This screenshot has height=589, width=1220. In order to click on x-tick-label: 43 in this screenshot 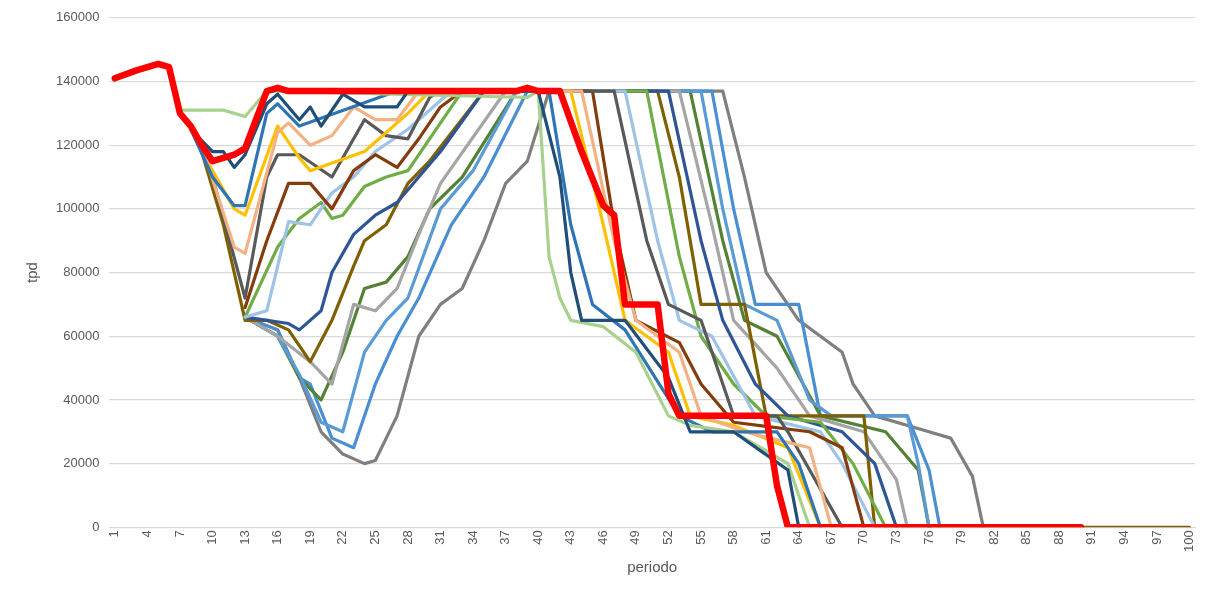, I will do `click(570, 537)`.